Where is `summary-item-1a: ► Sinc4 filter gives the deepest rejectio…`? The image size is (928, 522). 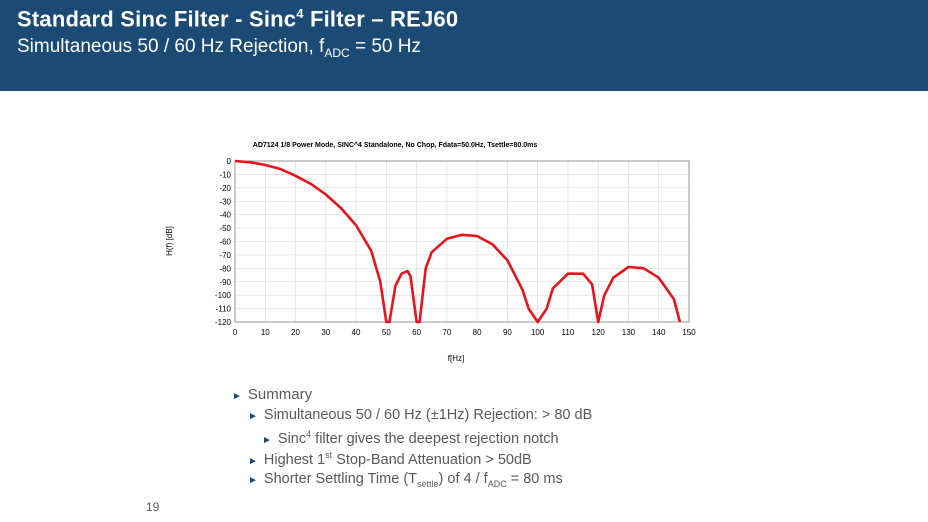
summary-item-1a: ► Sinc4 filter gives the deepest rejectio… is located at coordinates (410, 438).